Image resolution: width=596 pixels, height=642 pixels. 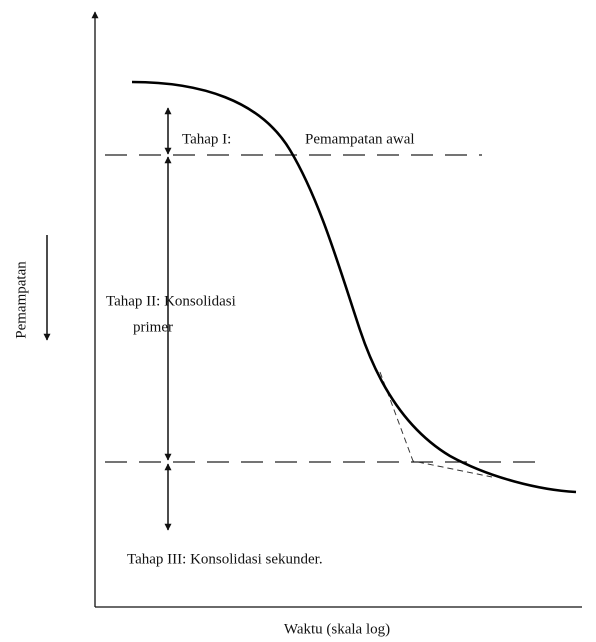 I want to click on stage-1-description: Pemampatan awal, so click(x=360, y=139).